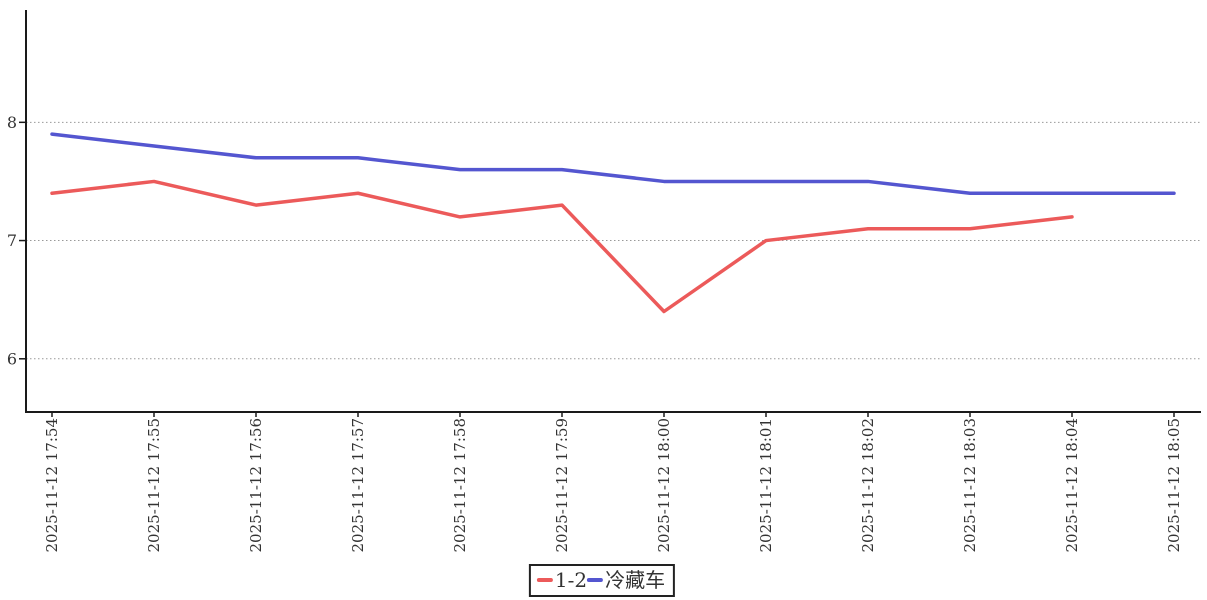 This screenshot has height=600, width=1207. I want to click on legend-label-series-0: 1-2, so click(571, 580).